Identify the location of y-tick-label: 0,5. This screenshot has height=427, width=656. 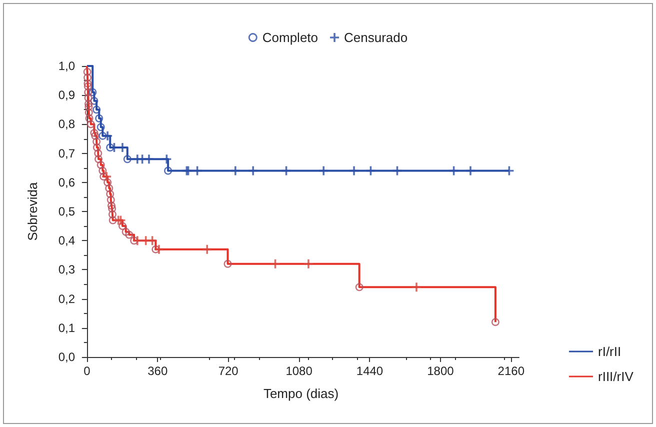
(67, 211).